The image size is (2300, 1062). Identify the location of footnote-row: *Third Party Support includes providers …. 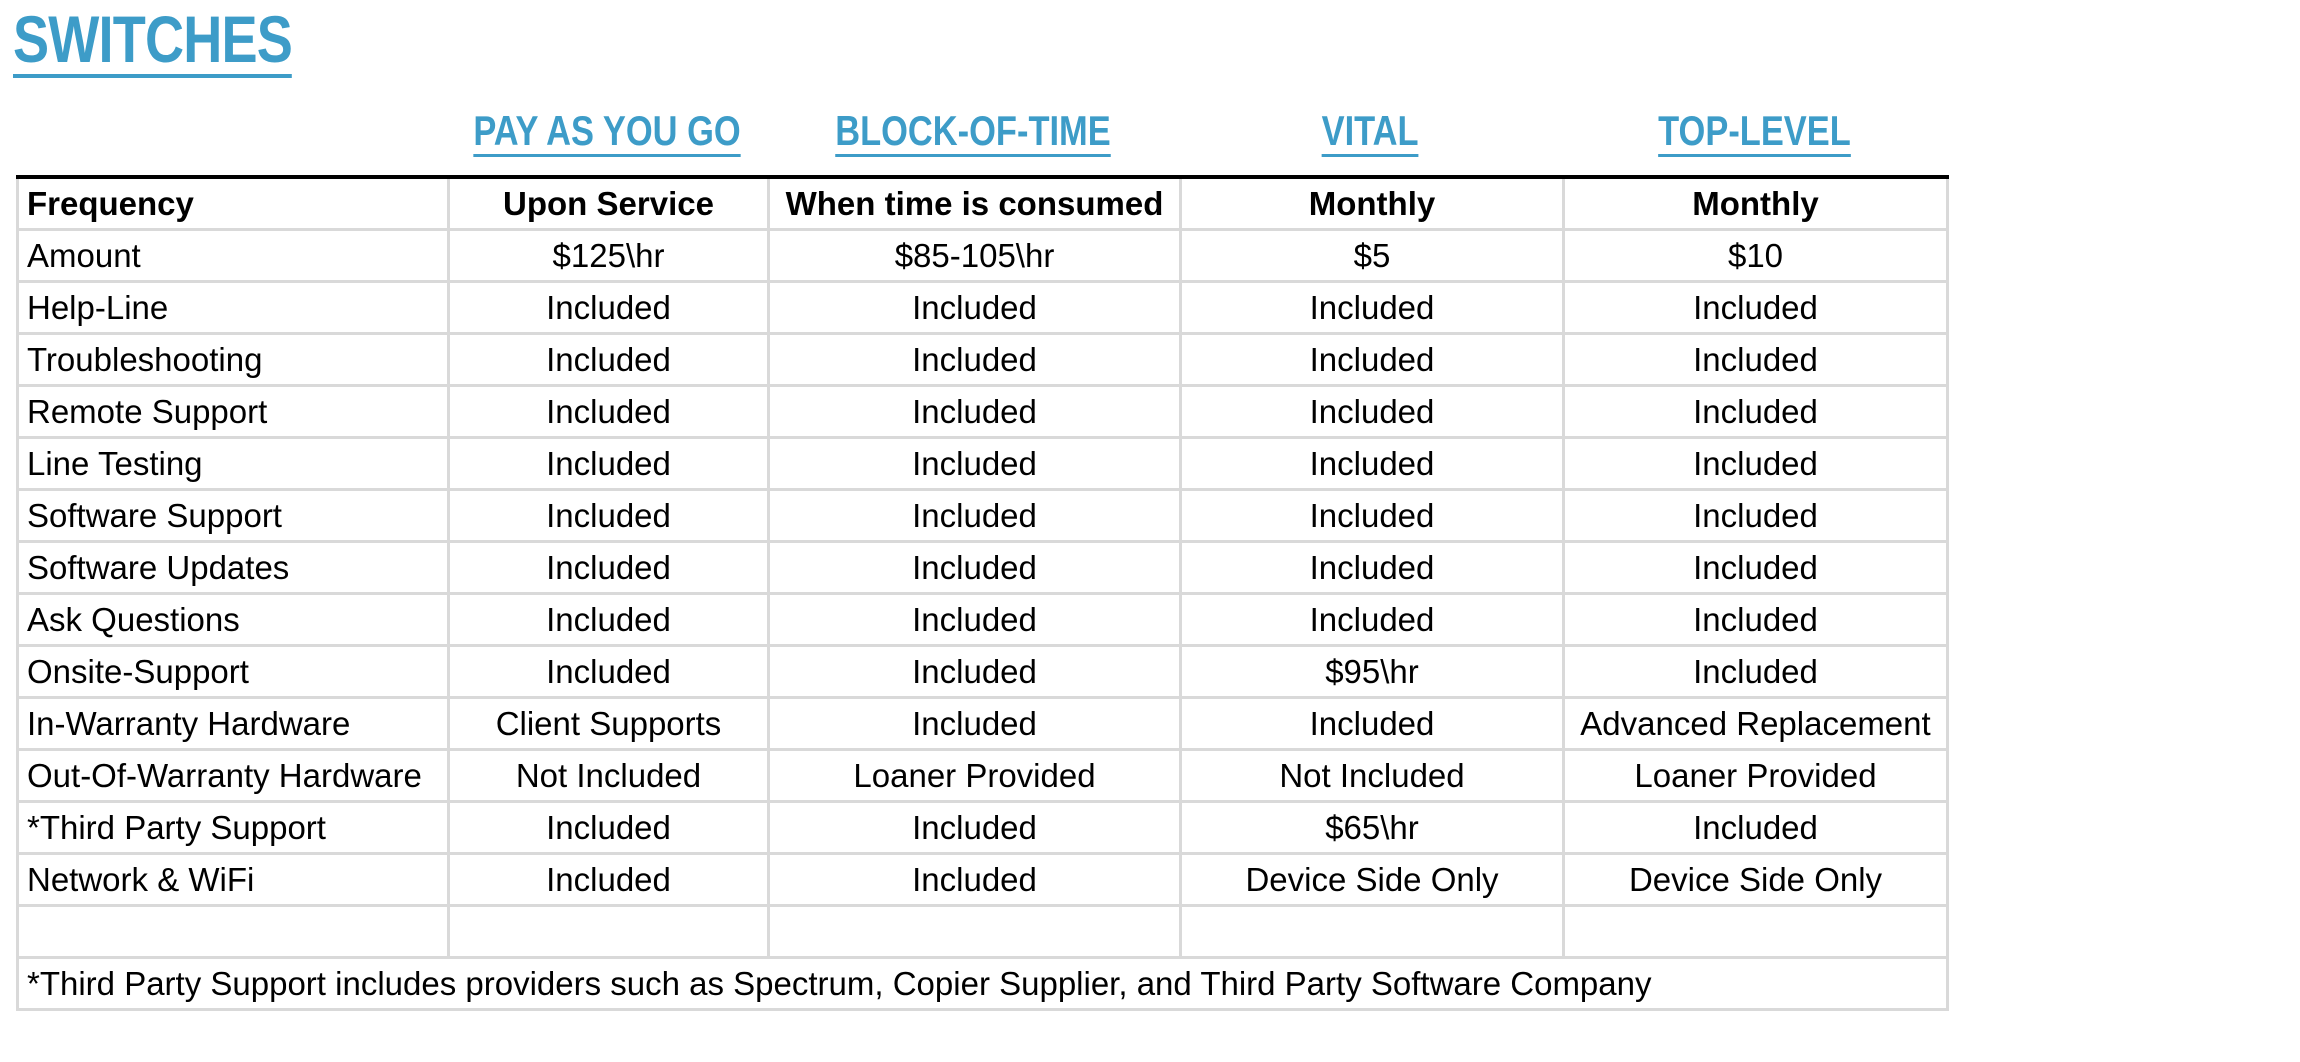
(982, 983).